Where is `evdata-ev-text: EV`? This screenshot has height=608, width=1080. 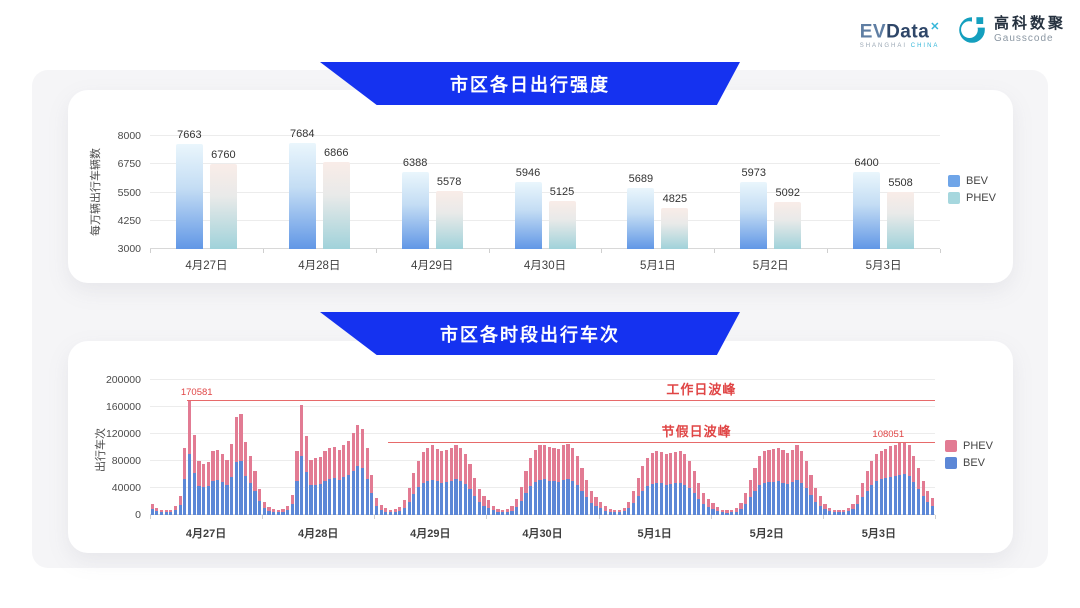
evdata-ev-text: EV is located at coordinates (873, 32).